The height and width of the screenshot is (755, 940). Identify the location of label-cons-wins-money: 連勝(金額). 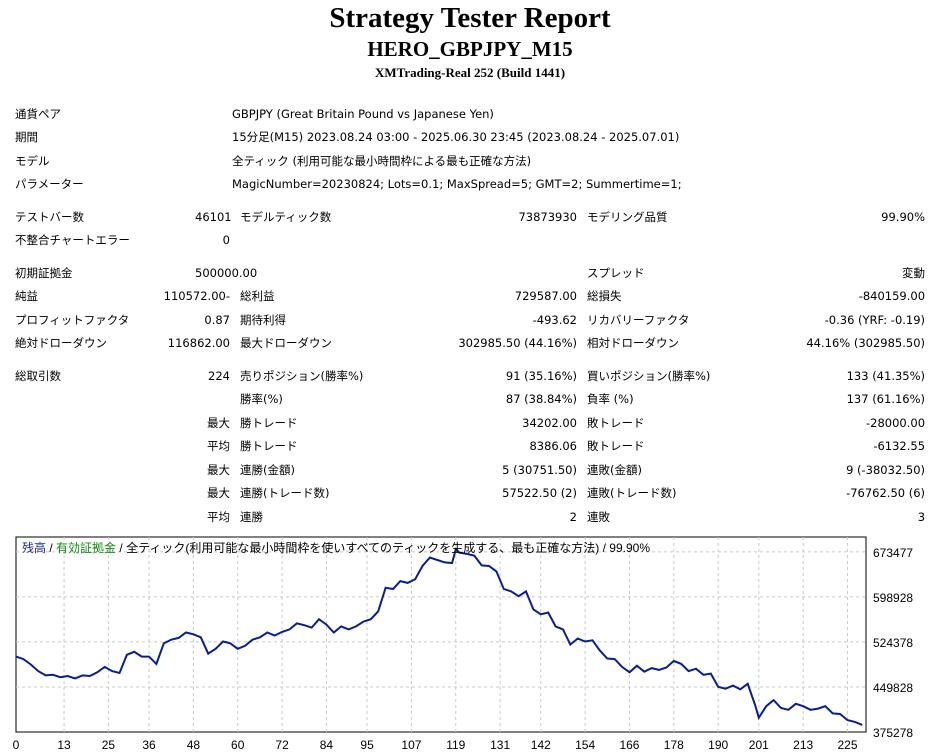
(267, 469).